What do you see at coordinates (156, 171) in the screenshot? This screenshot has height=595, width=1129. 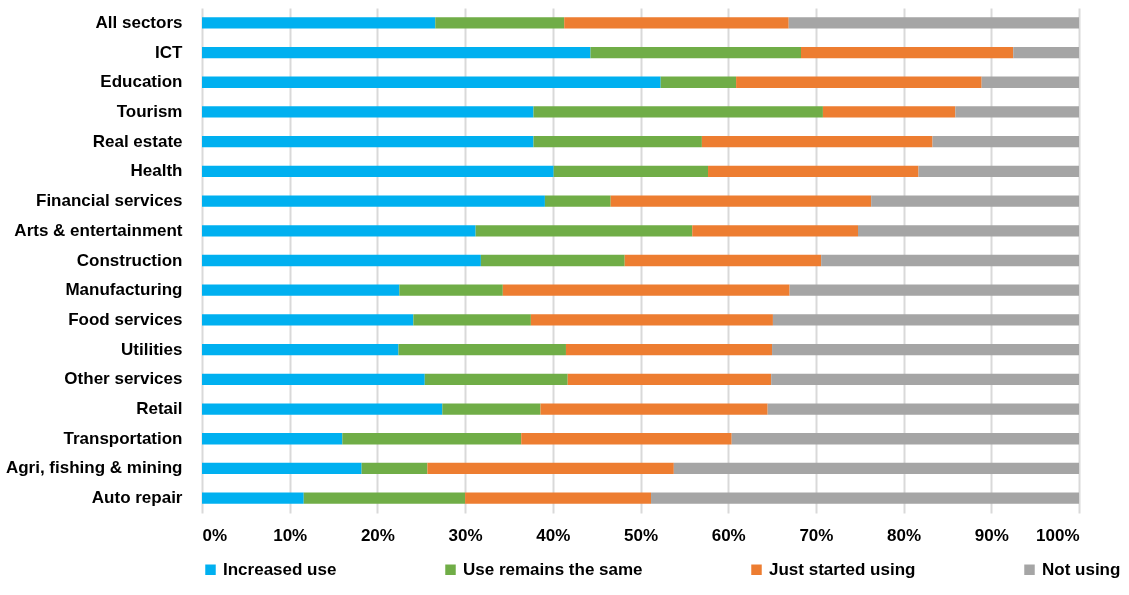 I see `y-tick-label: Health` at bounding box center [156, 171].